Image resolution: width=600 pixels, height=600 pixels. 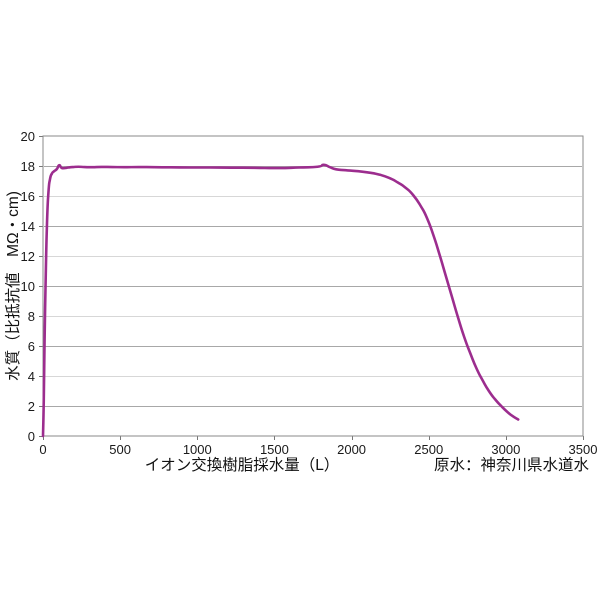 I want to click on x-axis-tick-labels: 0 500 1000 1500 2000 2500 3000 3500, so click(x=318, y=449).